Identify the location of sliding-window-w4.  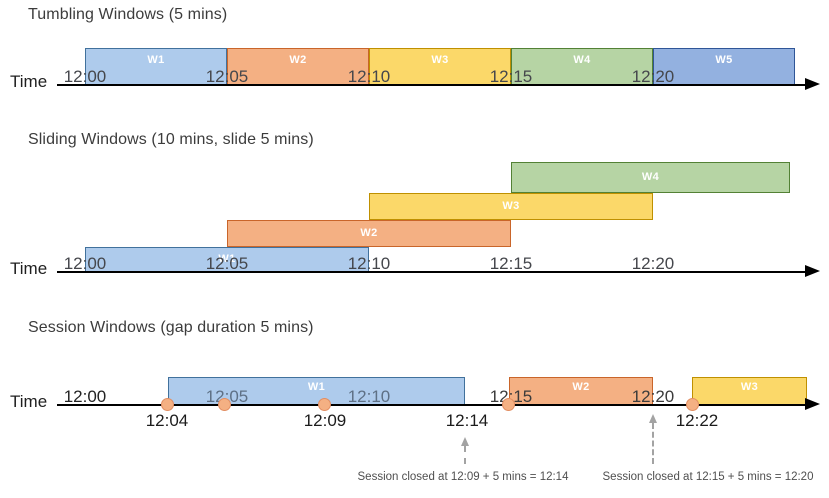
(650, 177).